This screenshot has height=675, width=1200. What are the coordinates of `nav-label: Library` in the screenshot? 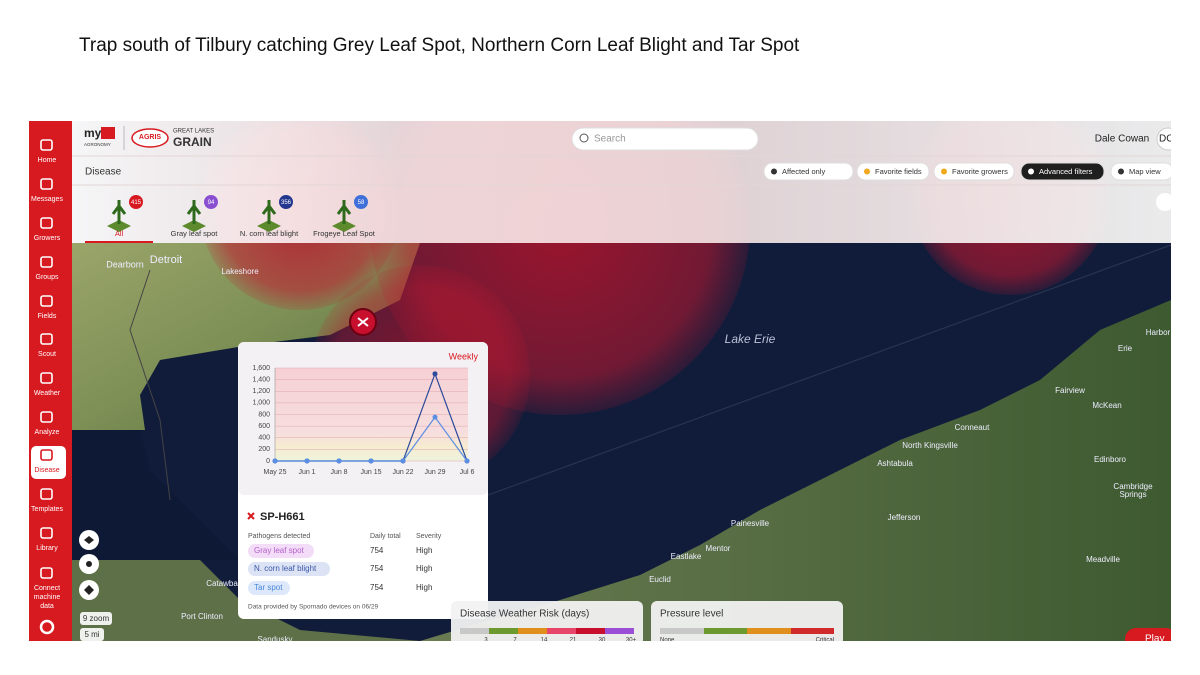 It's located at (47, 548).